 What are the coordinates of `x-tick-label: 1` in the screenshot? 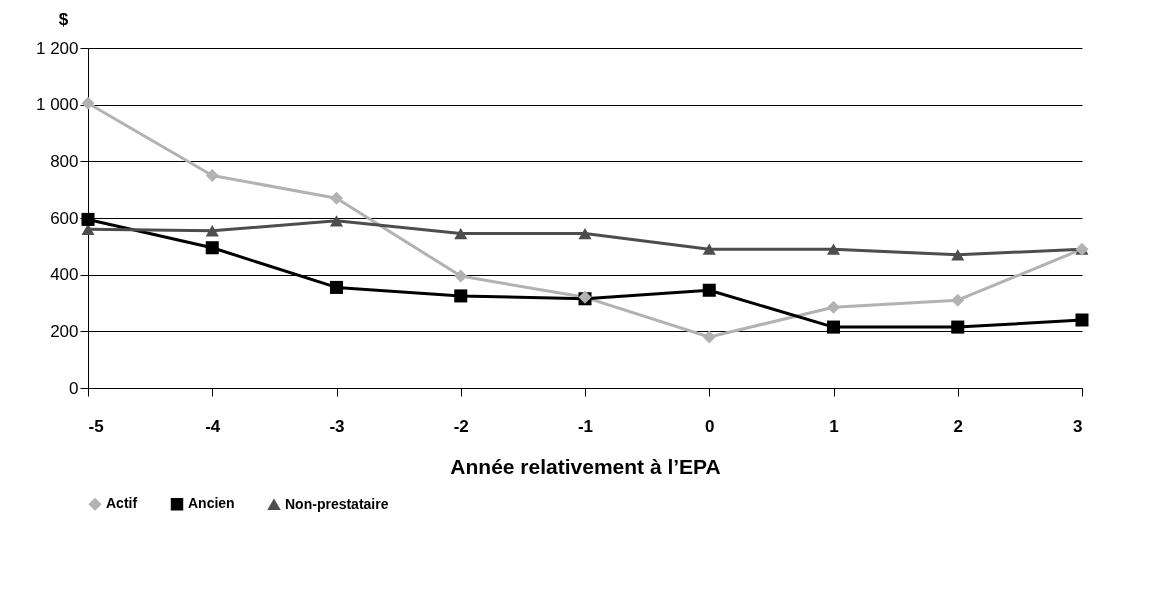 It's located at (834, 426).